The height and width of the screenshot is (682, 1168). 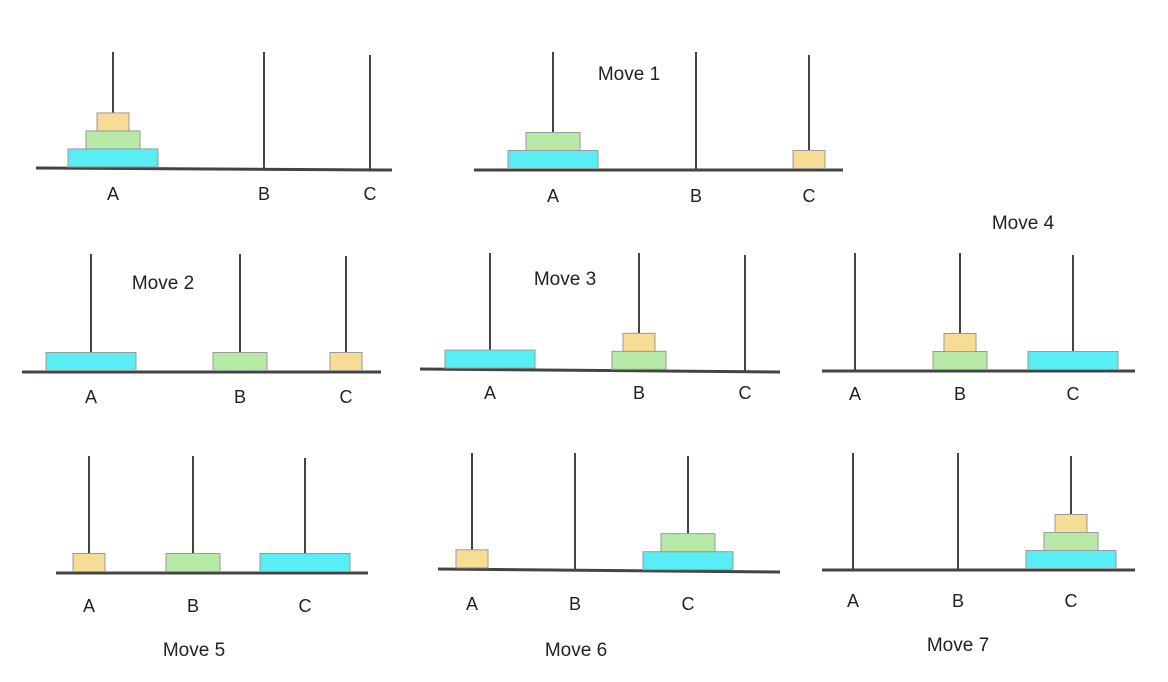 I want to click on panel-2: A B C Move 1, so click(x=658, y=129).